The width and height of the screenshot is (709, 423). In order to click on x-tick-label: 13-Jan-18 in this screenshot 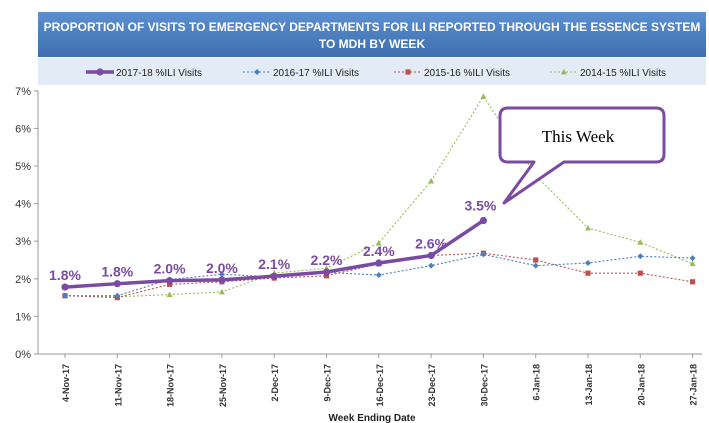, I will do `click(589, 385)`.